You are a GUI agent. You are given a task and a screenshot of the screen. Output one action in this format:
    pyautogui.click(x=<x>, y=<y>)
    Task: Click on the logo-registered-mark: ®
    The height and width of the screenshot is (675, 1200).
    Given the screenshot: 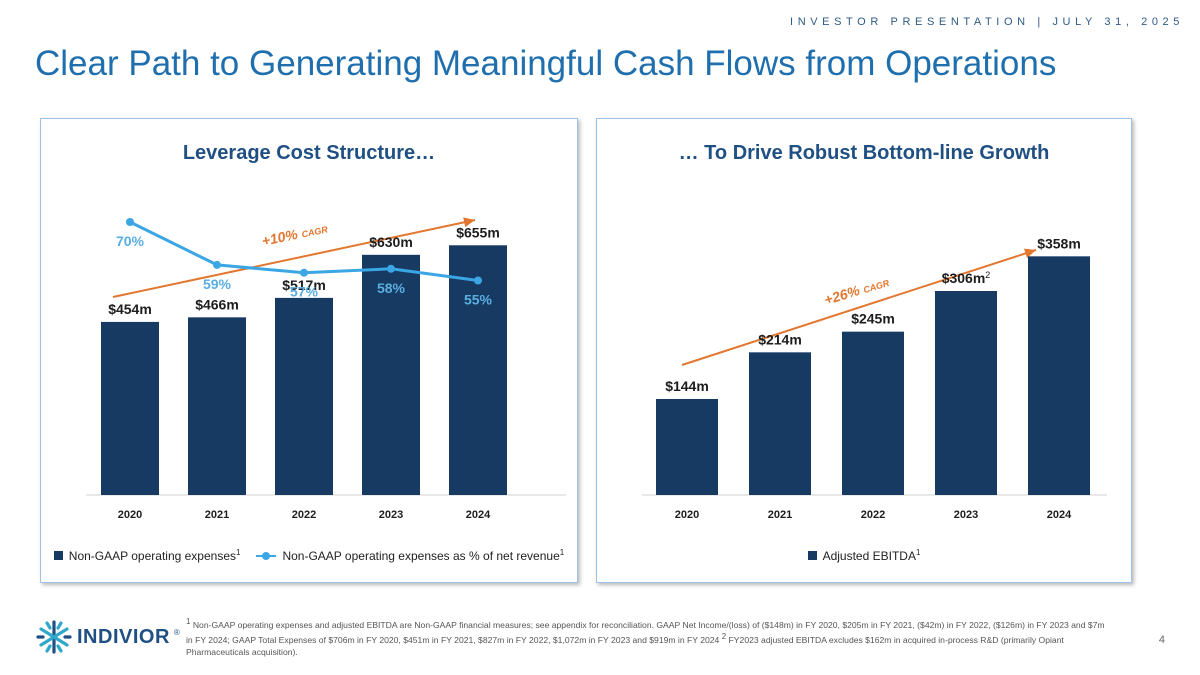 What is the action you would take?
    pyautogui.click(x=176, y=632)
    